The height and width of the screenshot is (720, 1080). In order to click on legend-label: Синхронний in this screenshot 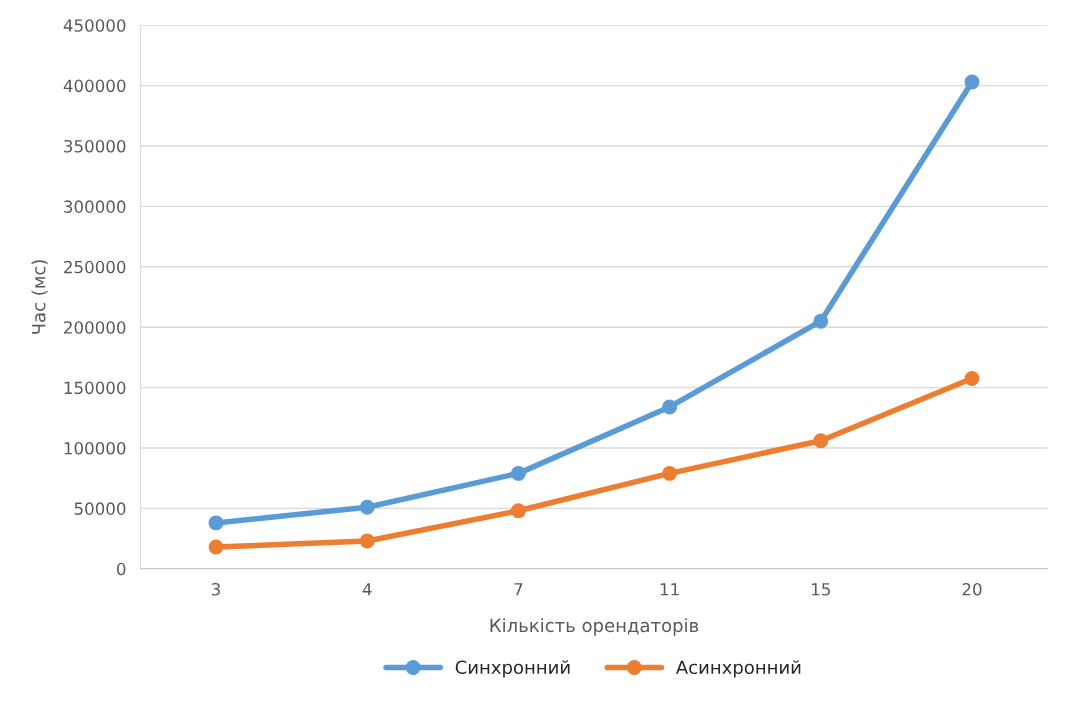, I will do `click(512, 669)`.